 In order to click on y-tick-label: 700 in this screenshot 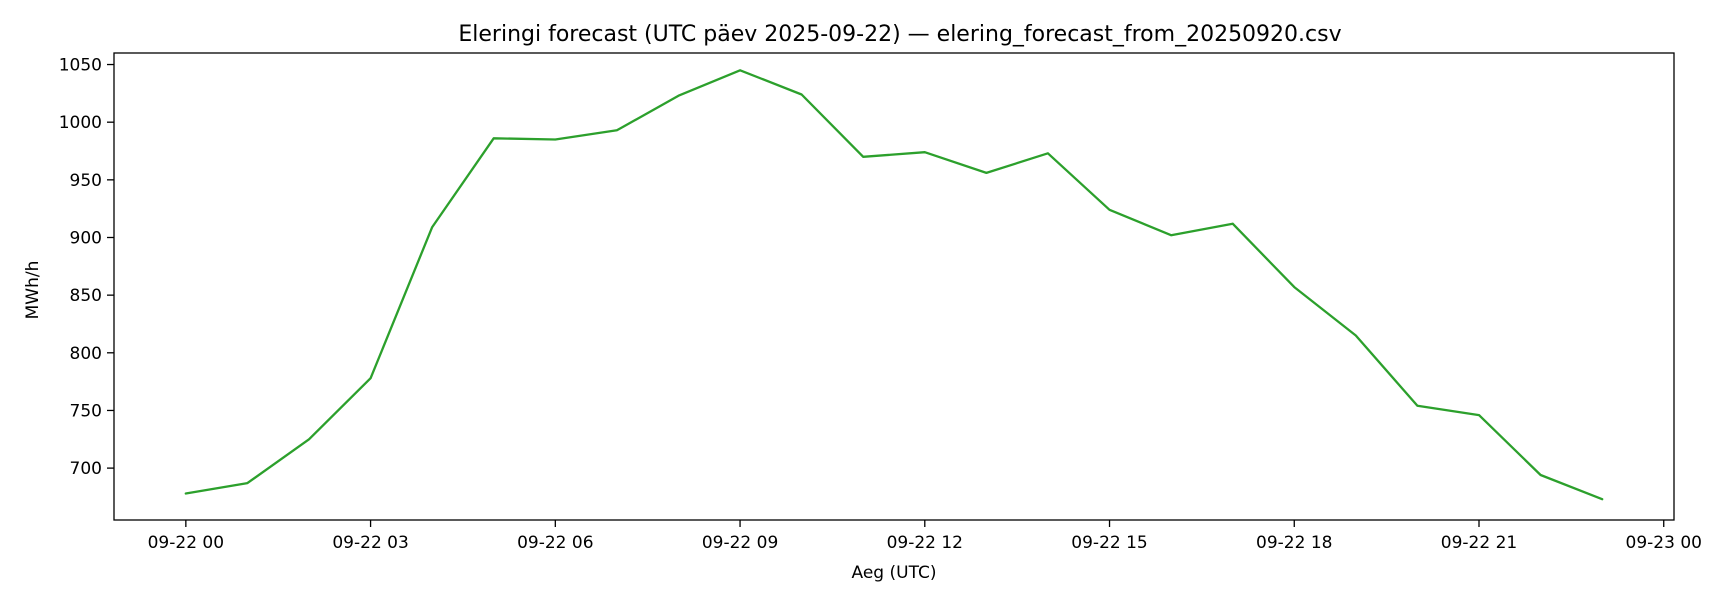, I will do `click(86, 469)`.